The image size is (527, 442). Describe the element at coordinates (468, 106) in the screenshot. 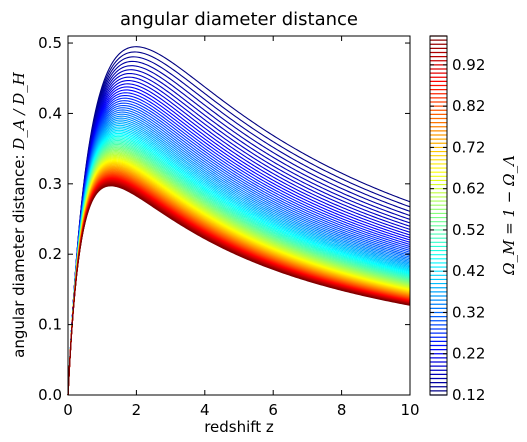

I see `colorbar-tick-label: 0.82` at that location.